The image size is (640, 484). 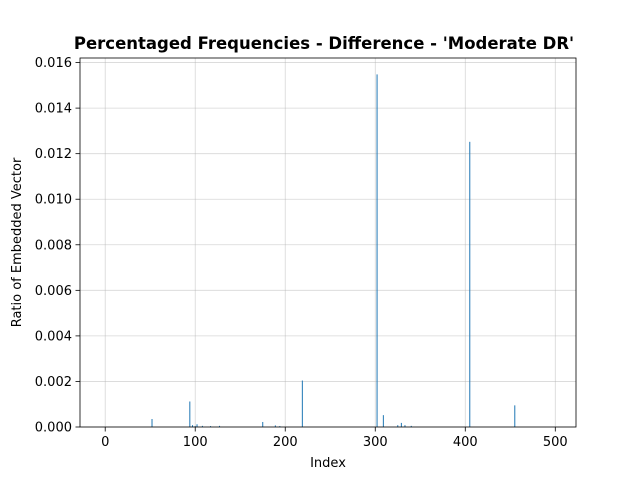 What do you see at coordinates (53, 428) in the screenshot?
I see `y-tick-label: 0.000` at bounding box center [53, 428].